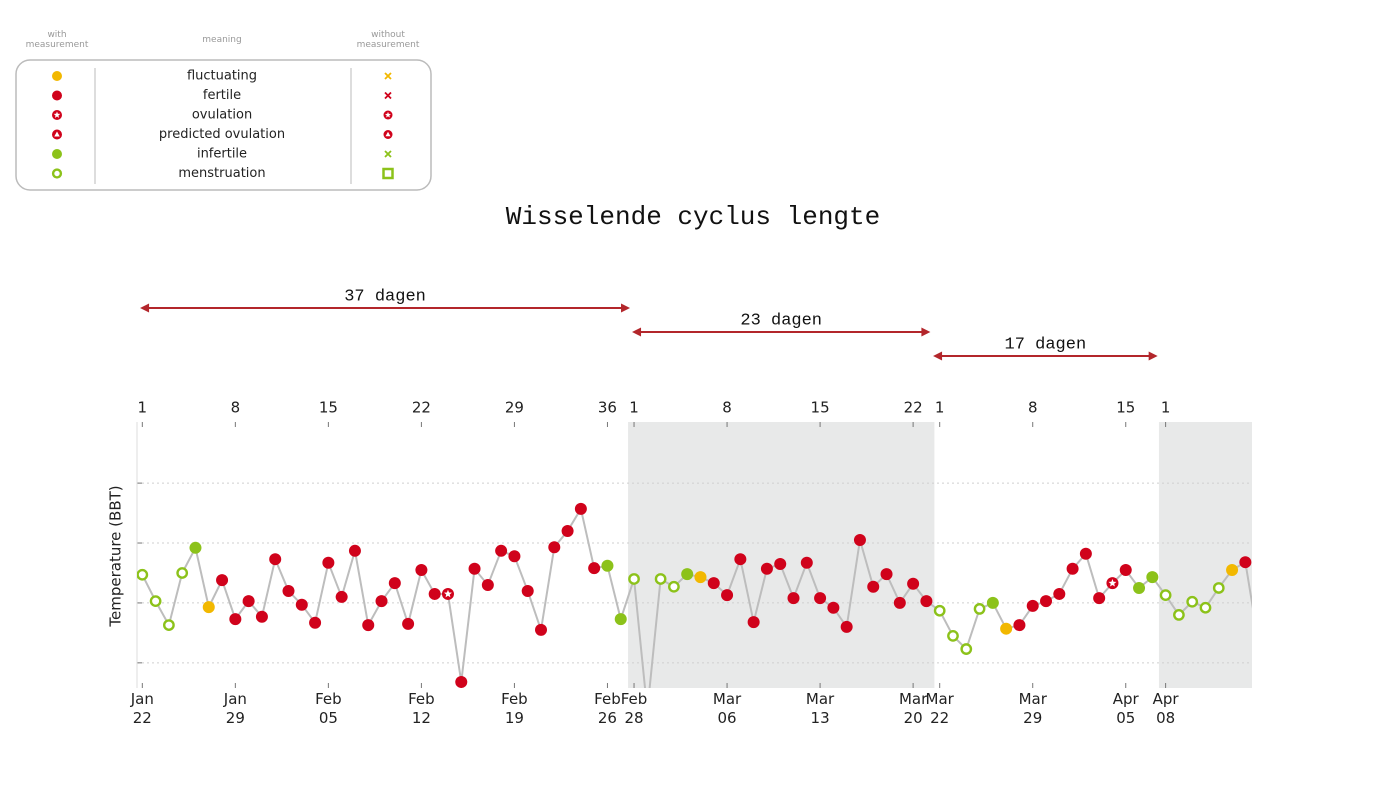 Image resolution: width=1390 pixels, height=785 pixels. What do you see at coordinates (913, 408) in the screenshot?
I see `top-tick-label: 22` at bounding box center [913, 408].